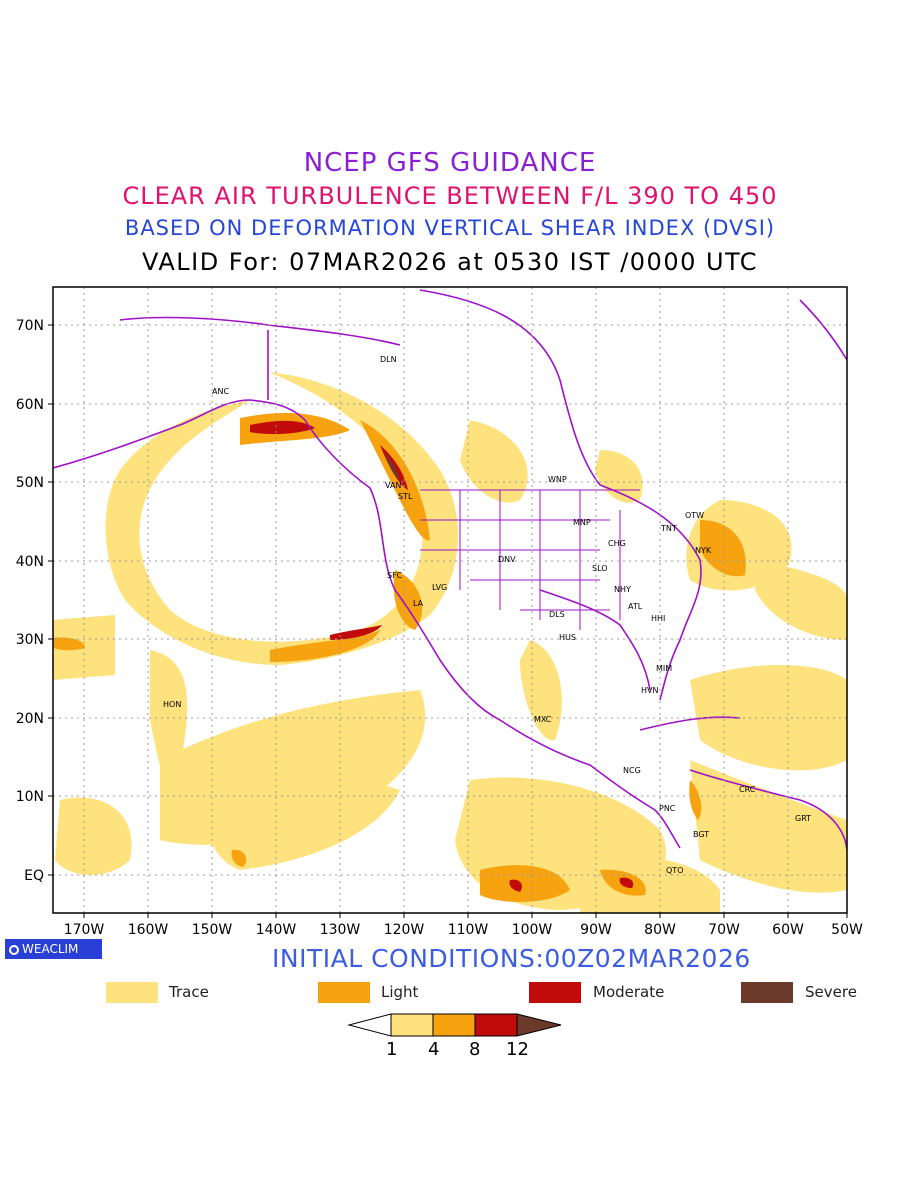 The image size is (900, 1200). What do you see at coordinates (517, 1049) in the screenshot?
I see `colorbar-tick: 12` at bounding box center [517, 1049].